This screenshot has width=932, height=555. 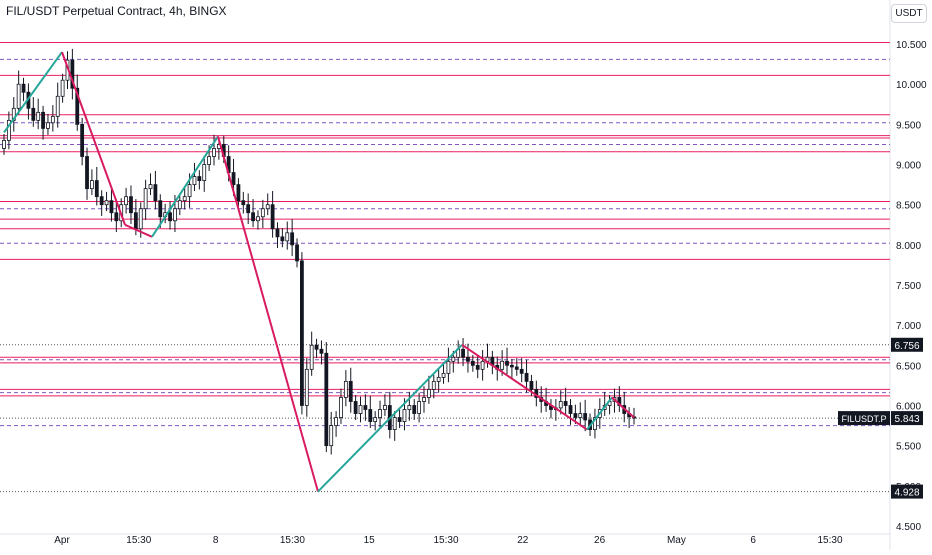 What do you see at coordinates (908, 447) in the screenshot?
I see `y-tick-label: 5.500` at bounding box center [908, 447].